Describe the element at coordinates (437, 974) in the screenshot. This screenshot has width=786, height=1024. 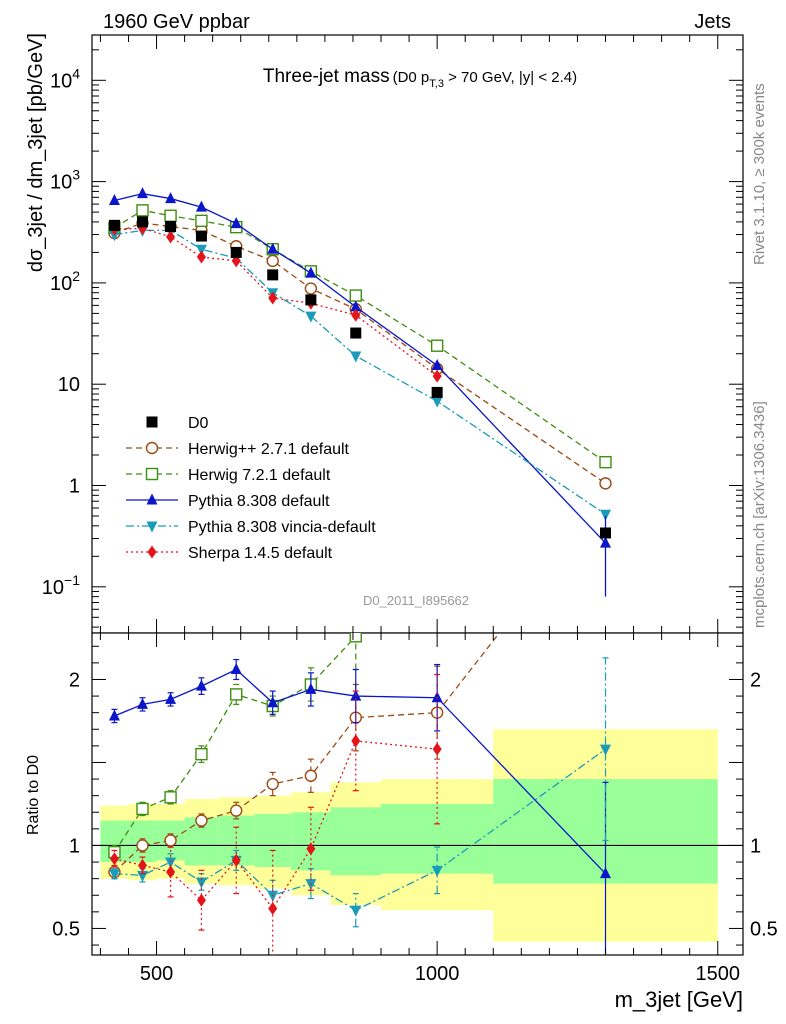
I see `x-tick-label: 1000` at that location.